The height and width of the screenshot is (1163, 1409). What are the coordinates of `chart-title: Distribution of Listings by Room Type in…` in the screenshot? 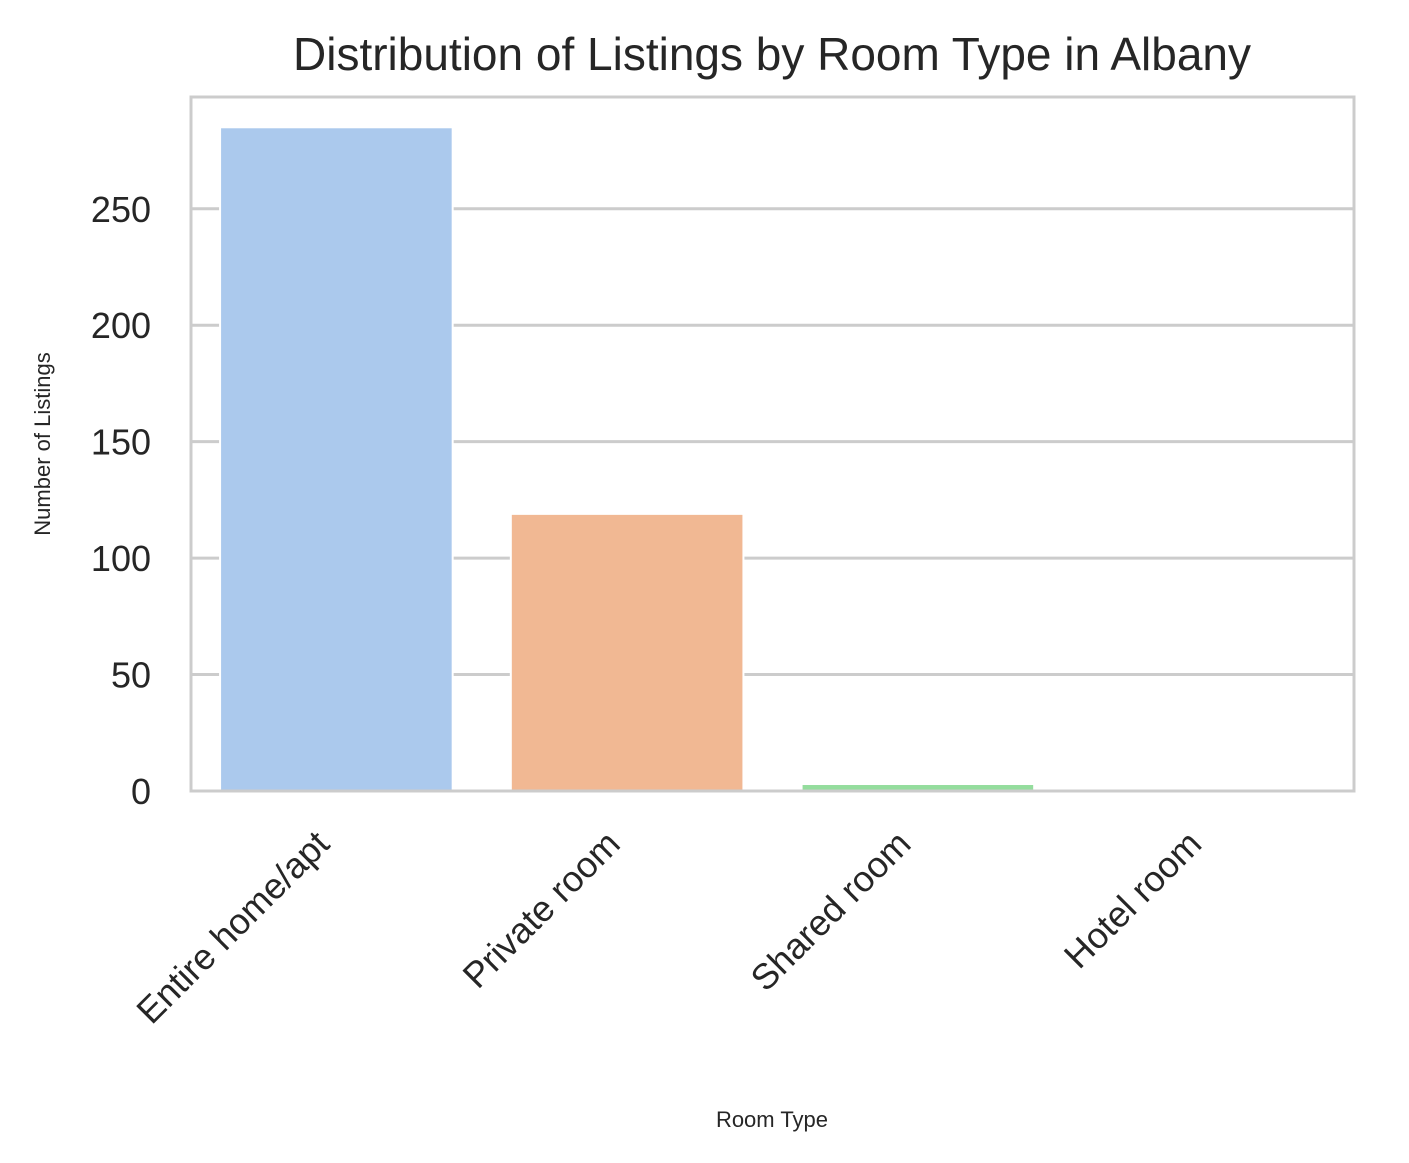 It's located at (772, 54).